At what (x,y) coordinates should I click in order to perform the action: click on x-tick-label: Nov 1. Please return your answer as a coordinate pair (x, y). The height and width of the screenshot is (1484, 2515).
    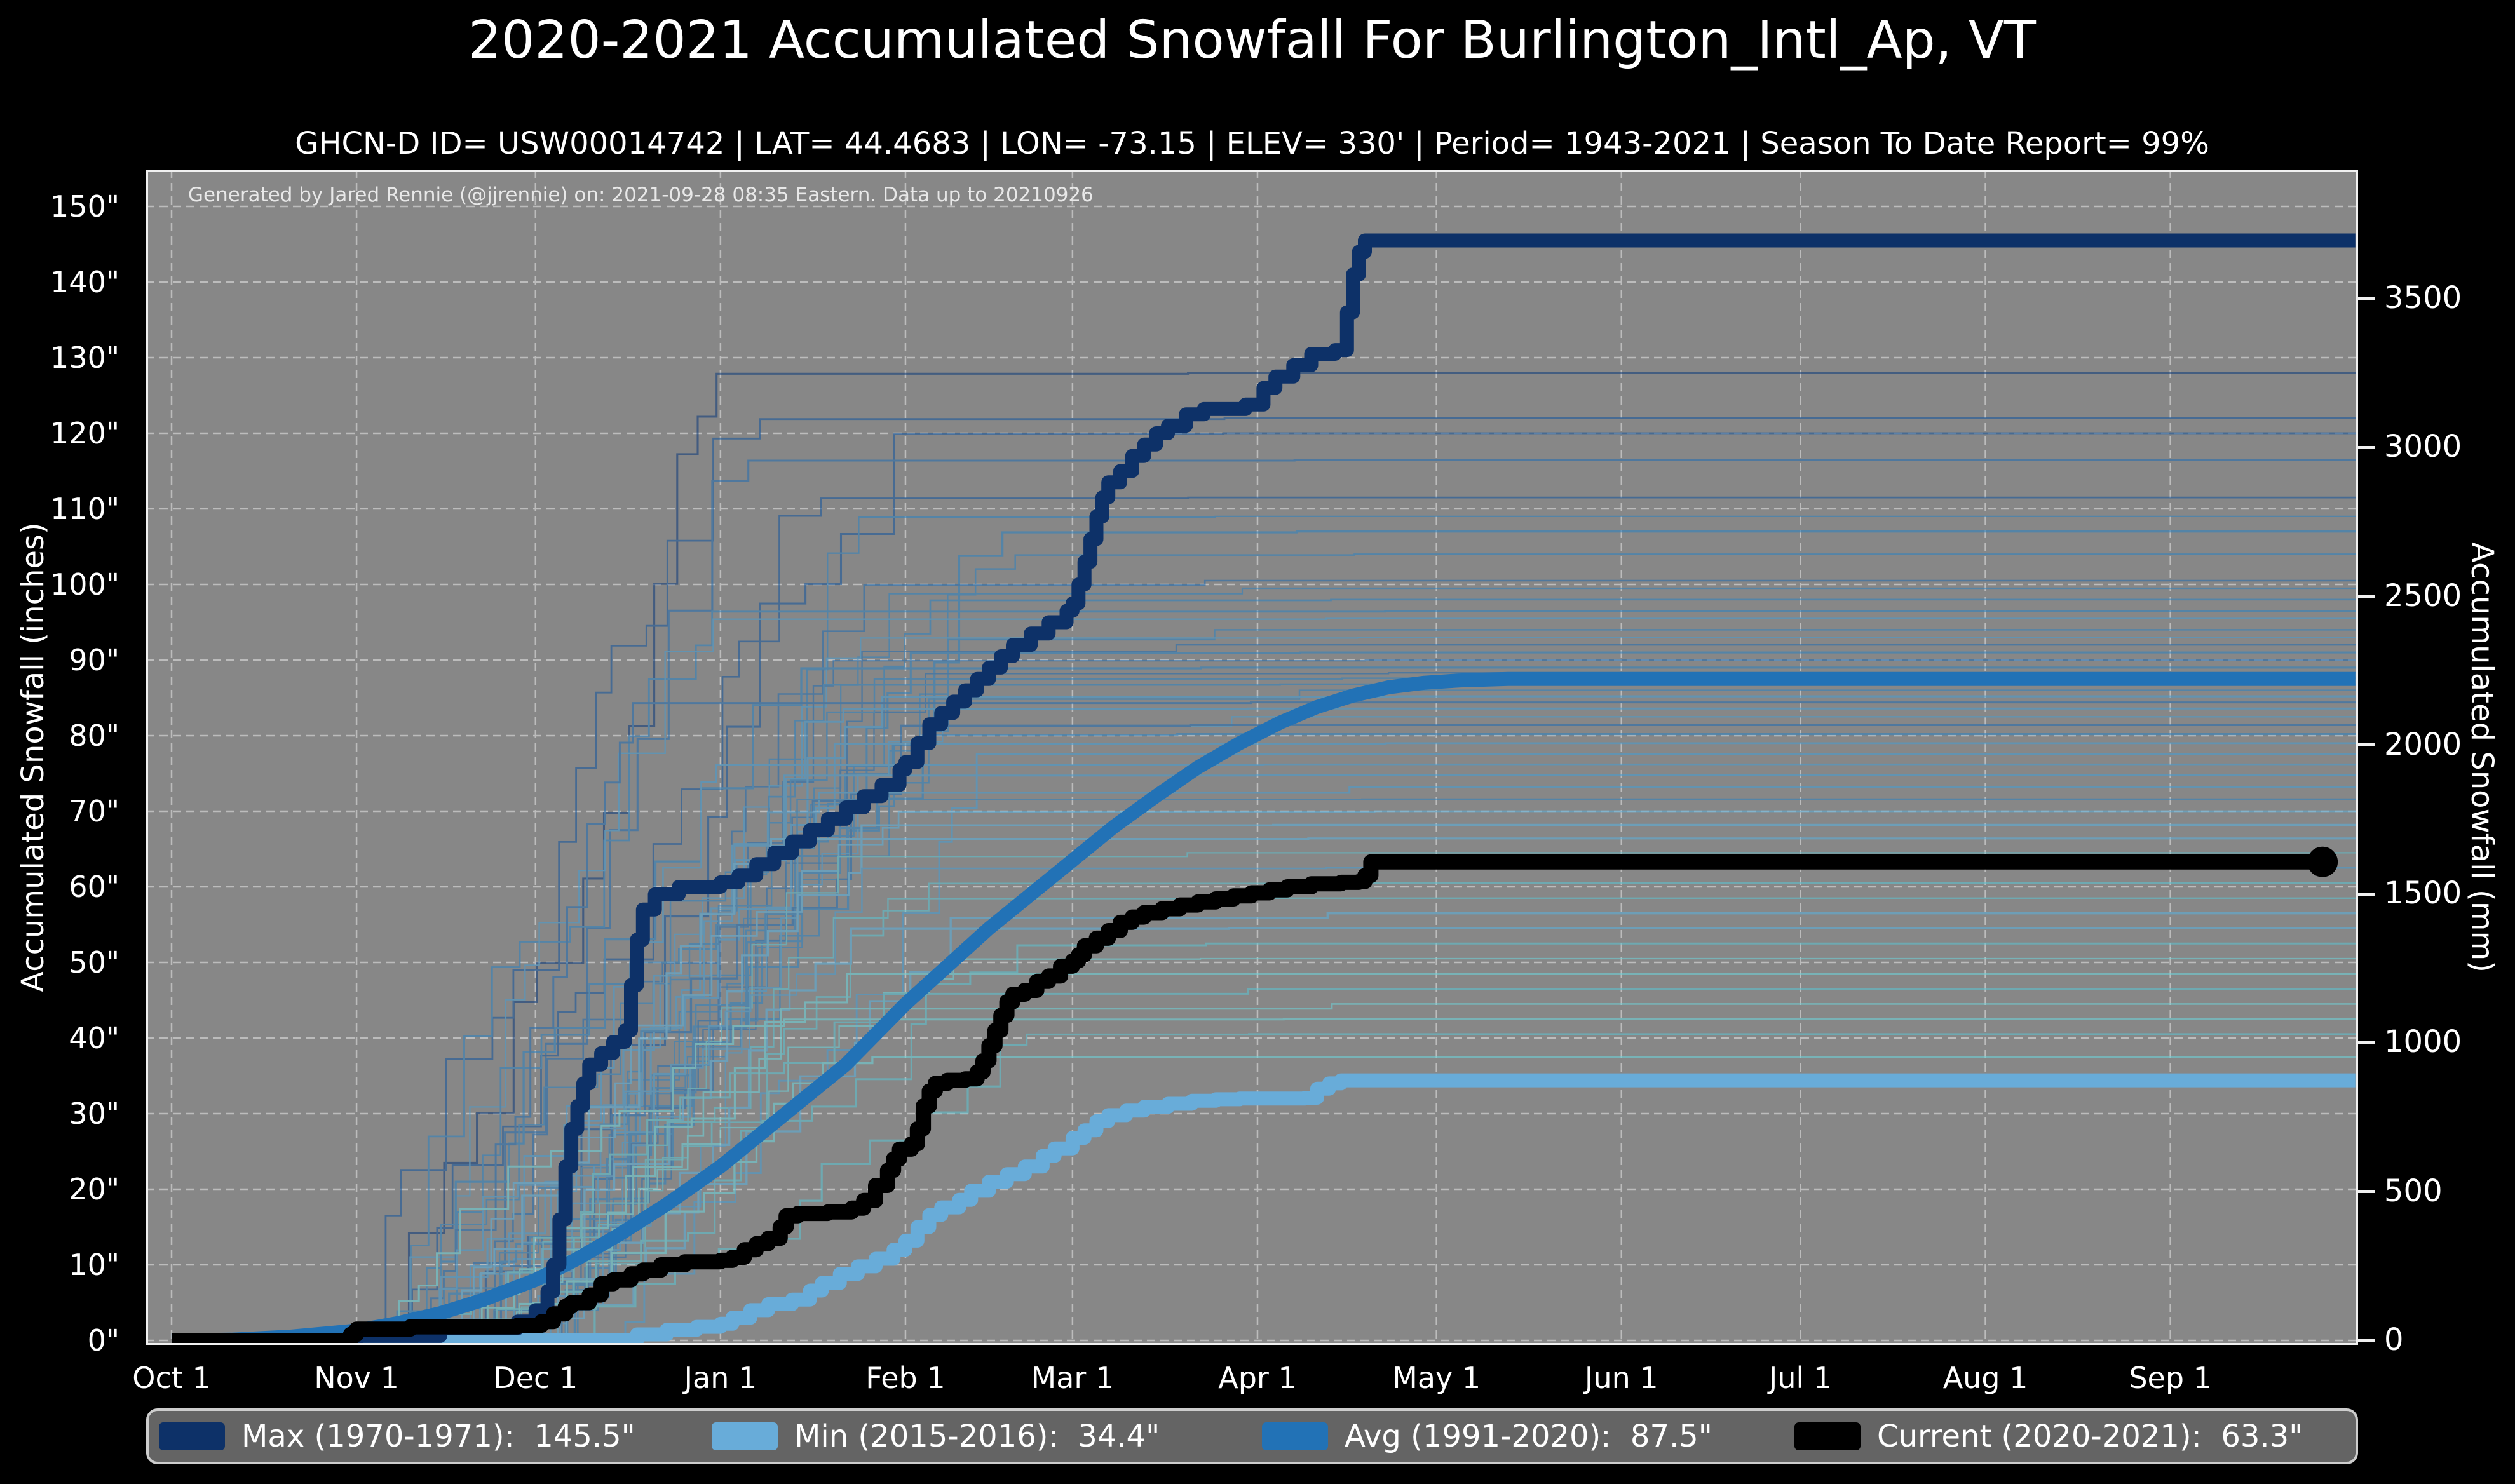
    Looking at the image, I should click on (356, 1378).